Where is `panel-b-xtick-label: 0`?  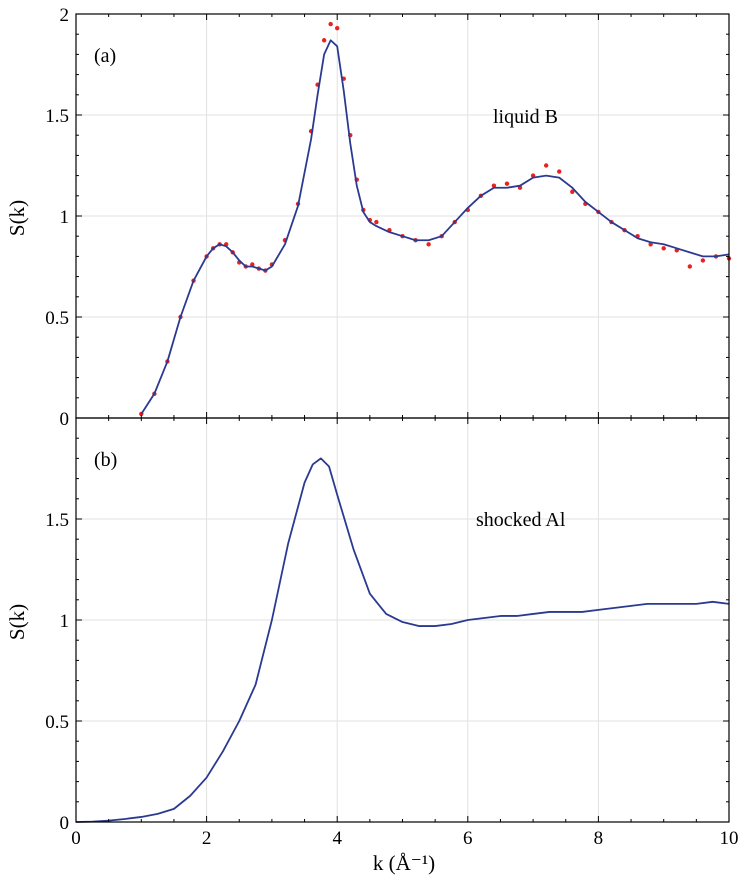 panel-b-xtick-label: 0 is located at coordinates (76, 838).